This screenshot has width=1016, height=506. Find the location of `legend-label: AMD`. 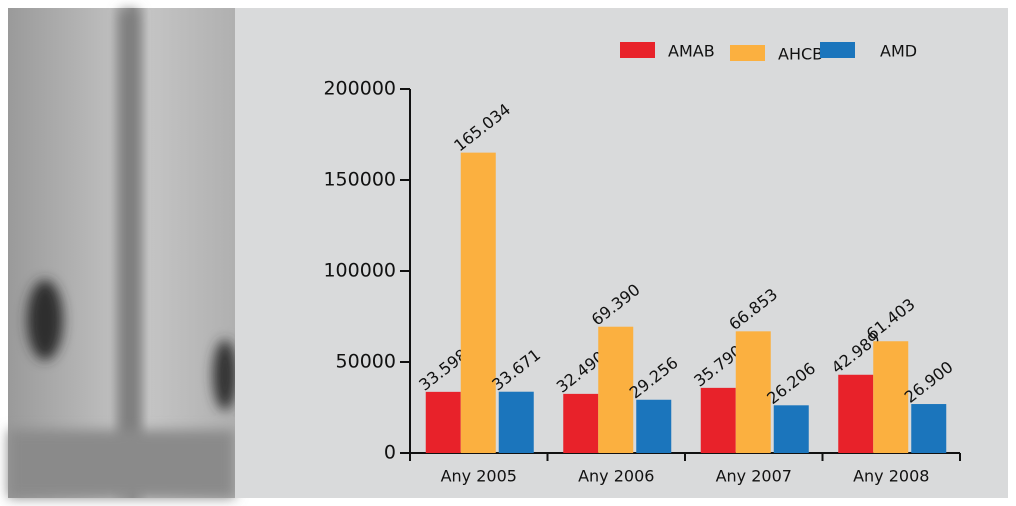

legend-label: AMD is located at coordinates (898, 51).